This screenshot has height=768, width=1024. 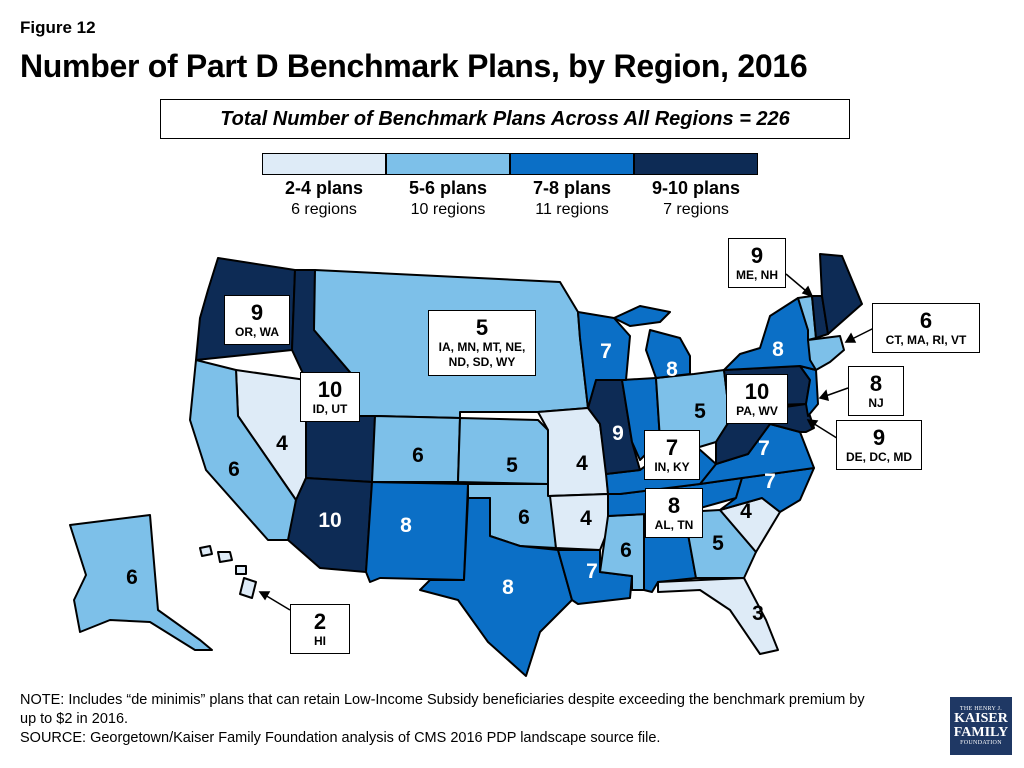 I want to click on legend-count: 6 regions, so click(x=324, y=209).